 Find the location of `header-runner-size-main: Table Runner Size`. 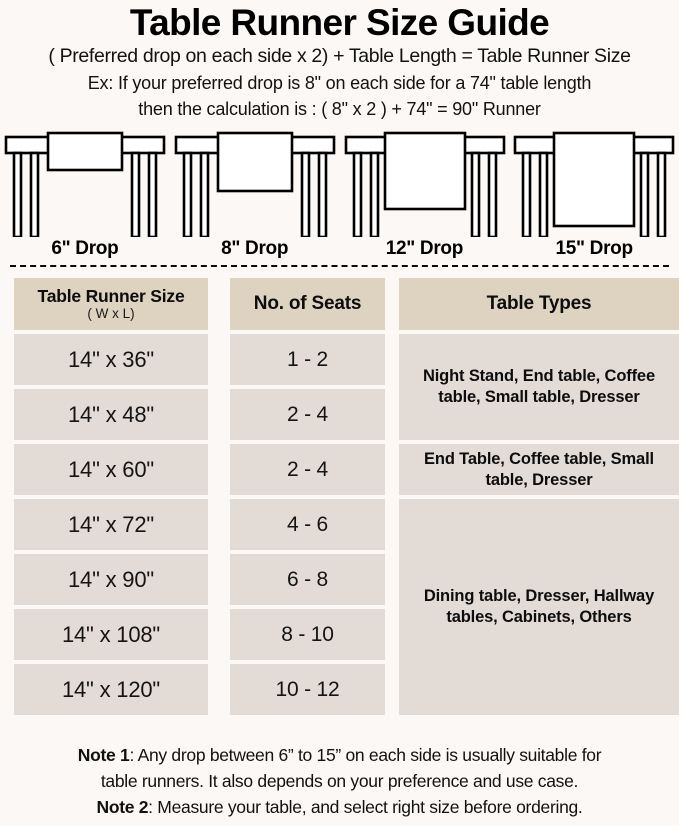

header-runner-size-main: Table Runner Size is located at coordinates (111, 296).